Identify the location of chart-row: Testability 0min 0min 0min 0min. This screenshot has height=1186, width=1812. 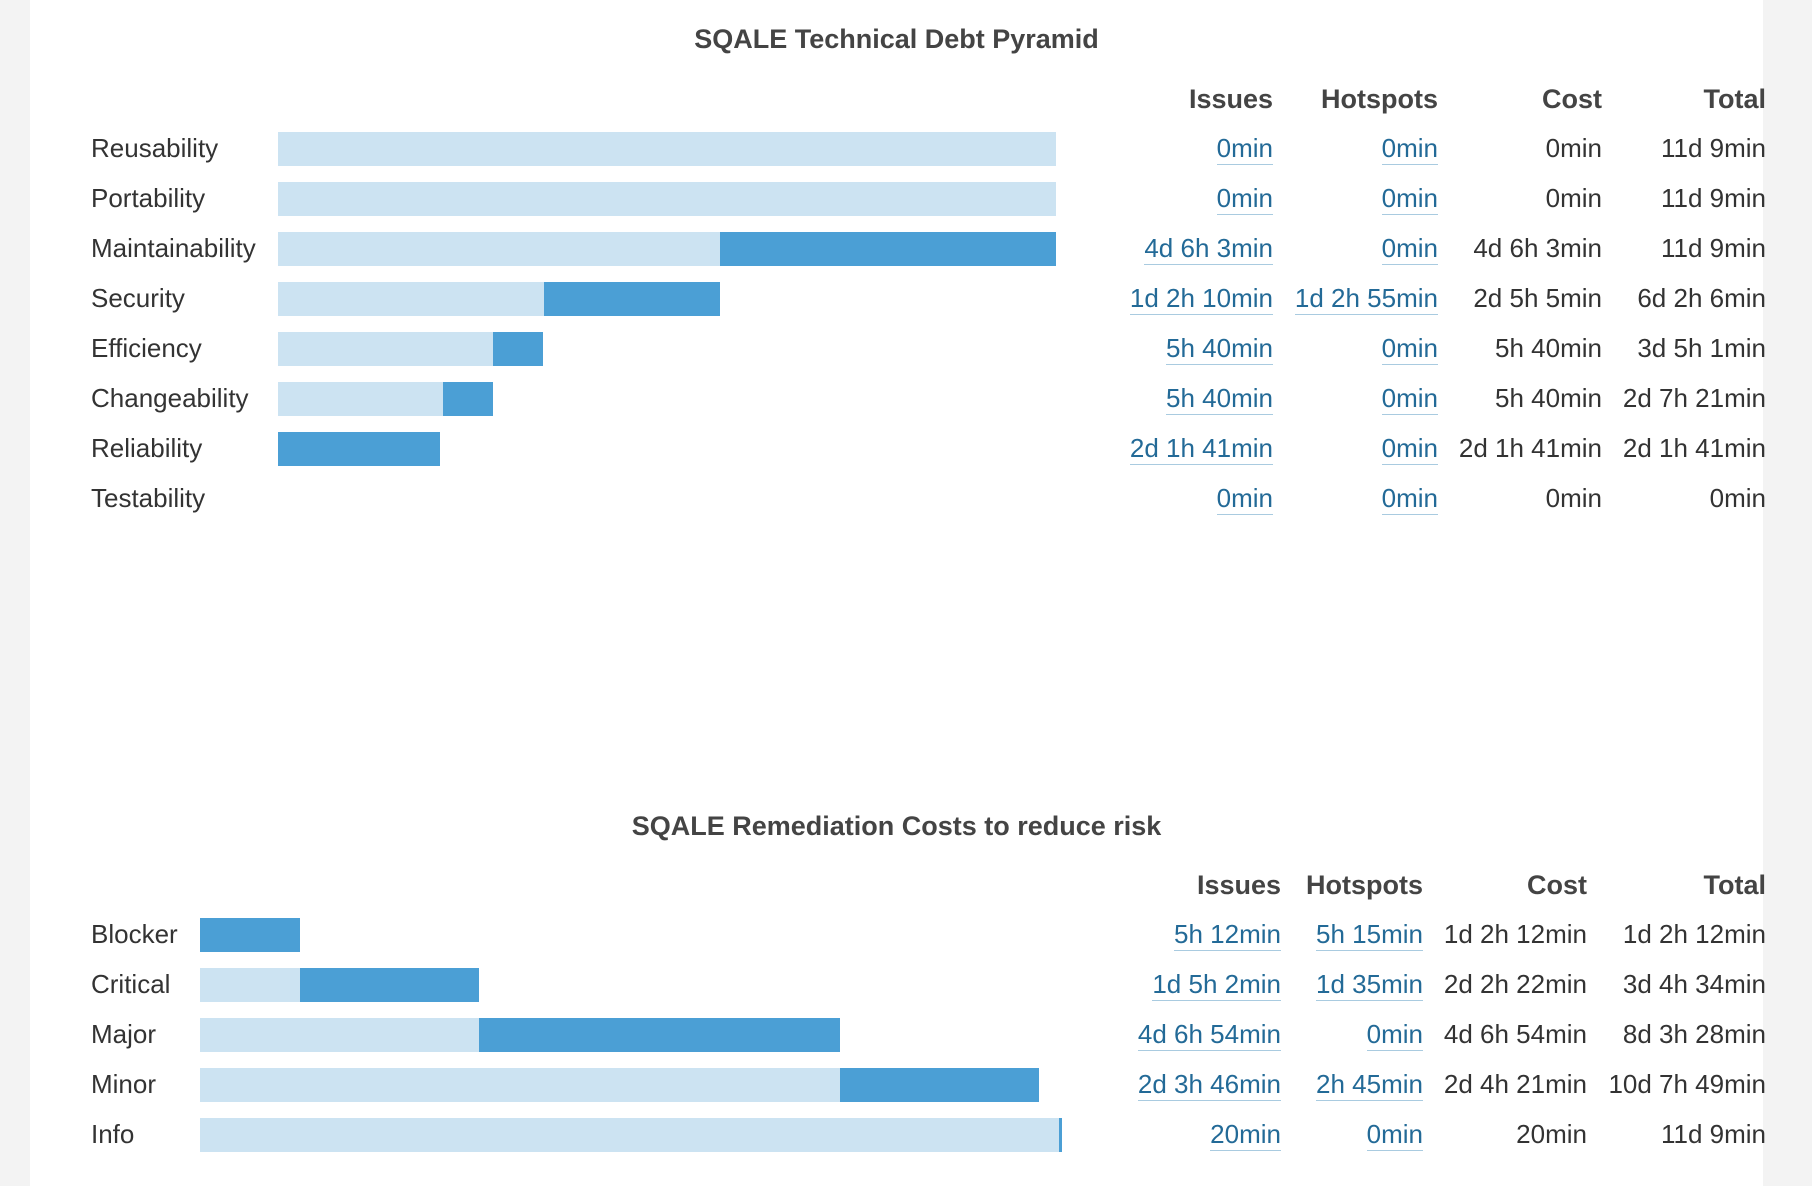
(898, 498).